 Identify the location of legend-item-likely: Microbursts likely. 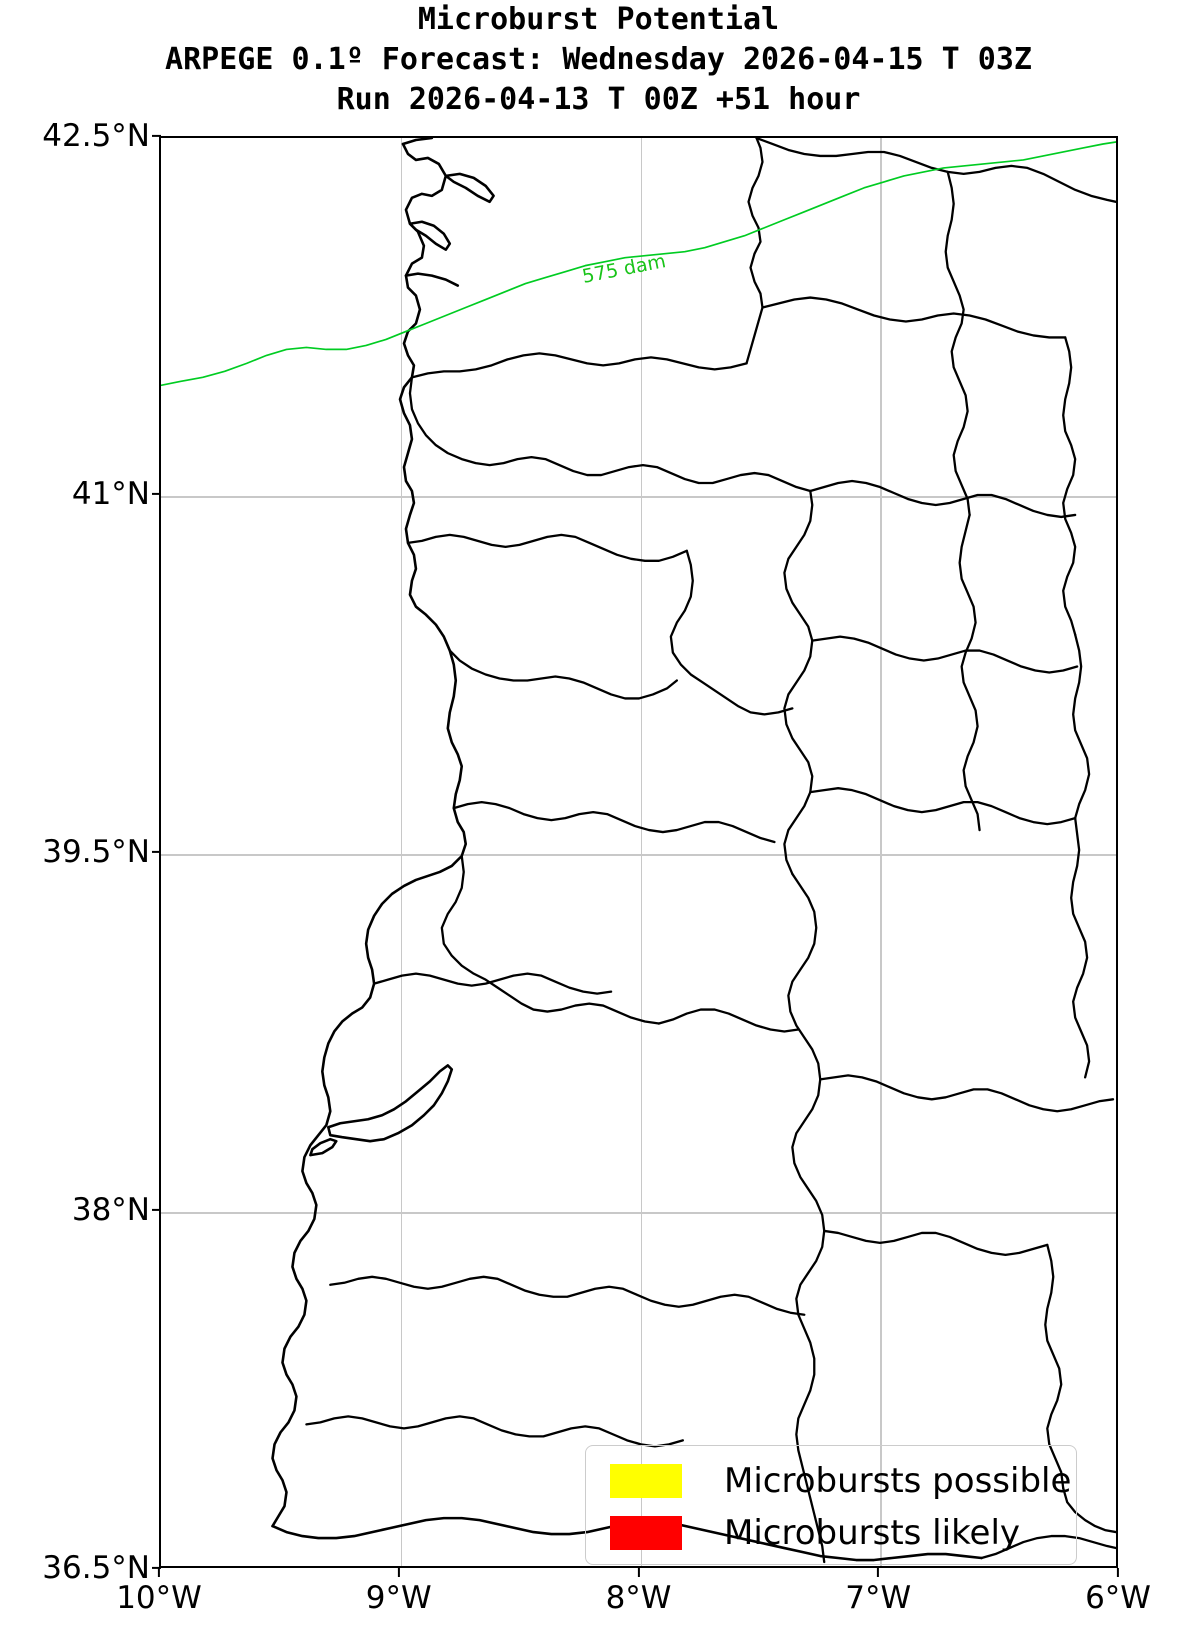
(831, 1533).